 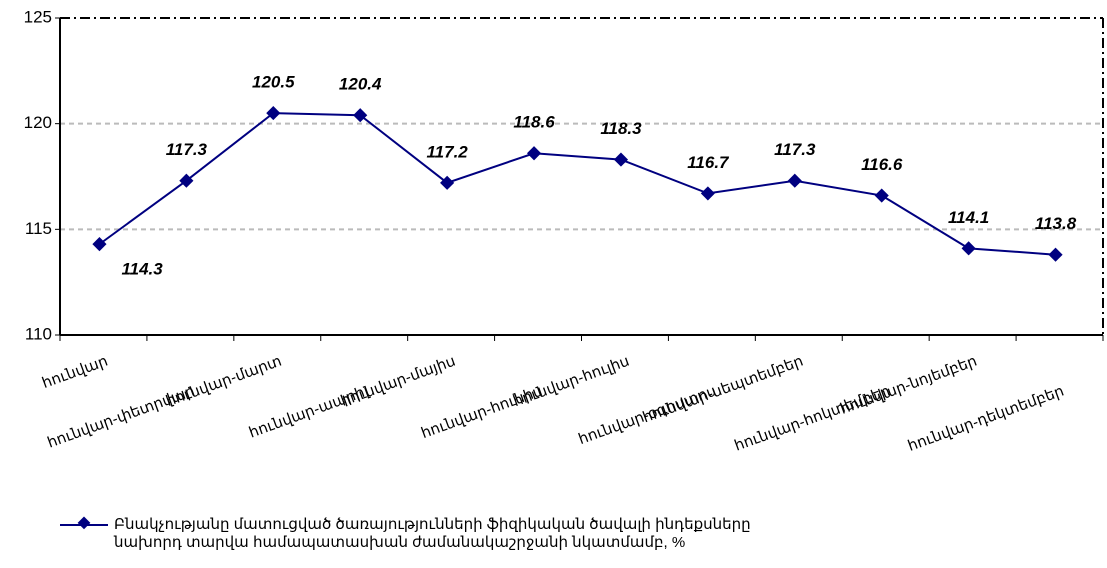 What do you see at coordinates (38, 122) in the screenshot?
I see `y-tick-label: 120` at bounding box center [38, 122].